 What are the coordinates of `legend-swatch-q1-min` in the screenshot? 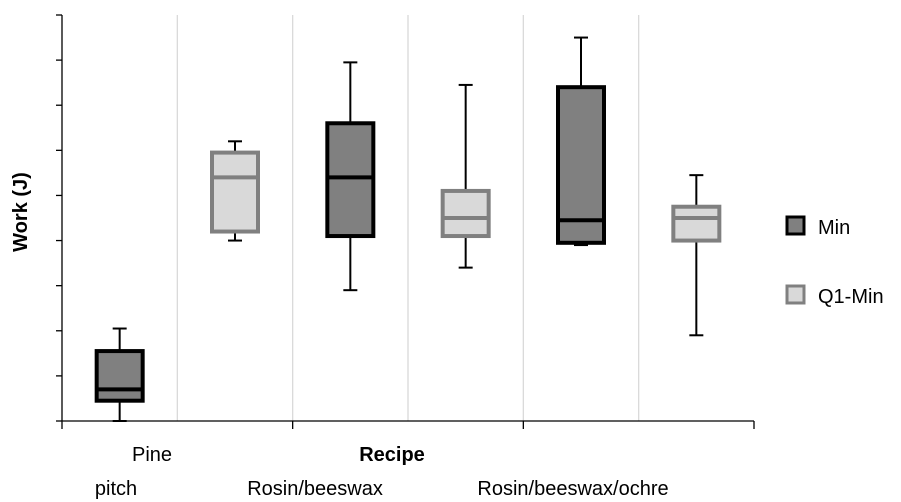 It's located at (795, 294).